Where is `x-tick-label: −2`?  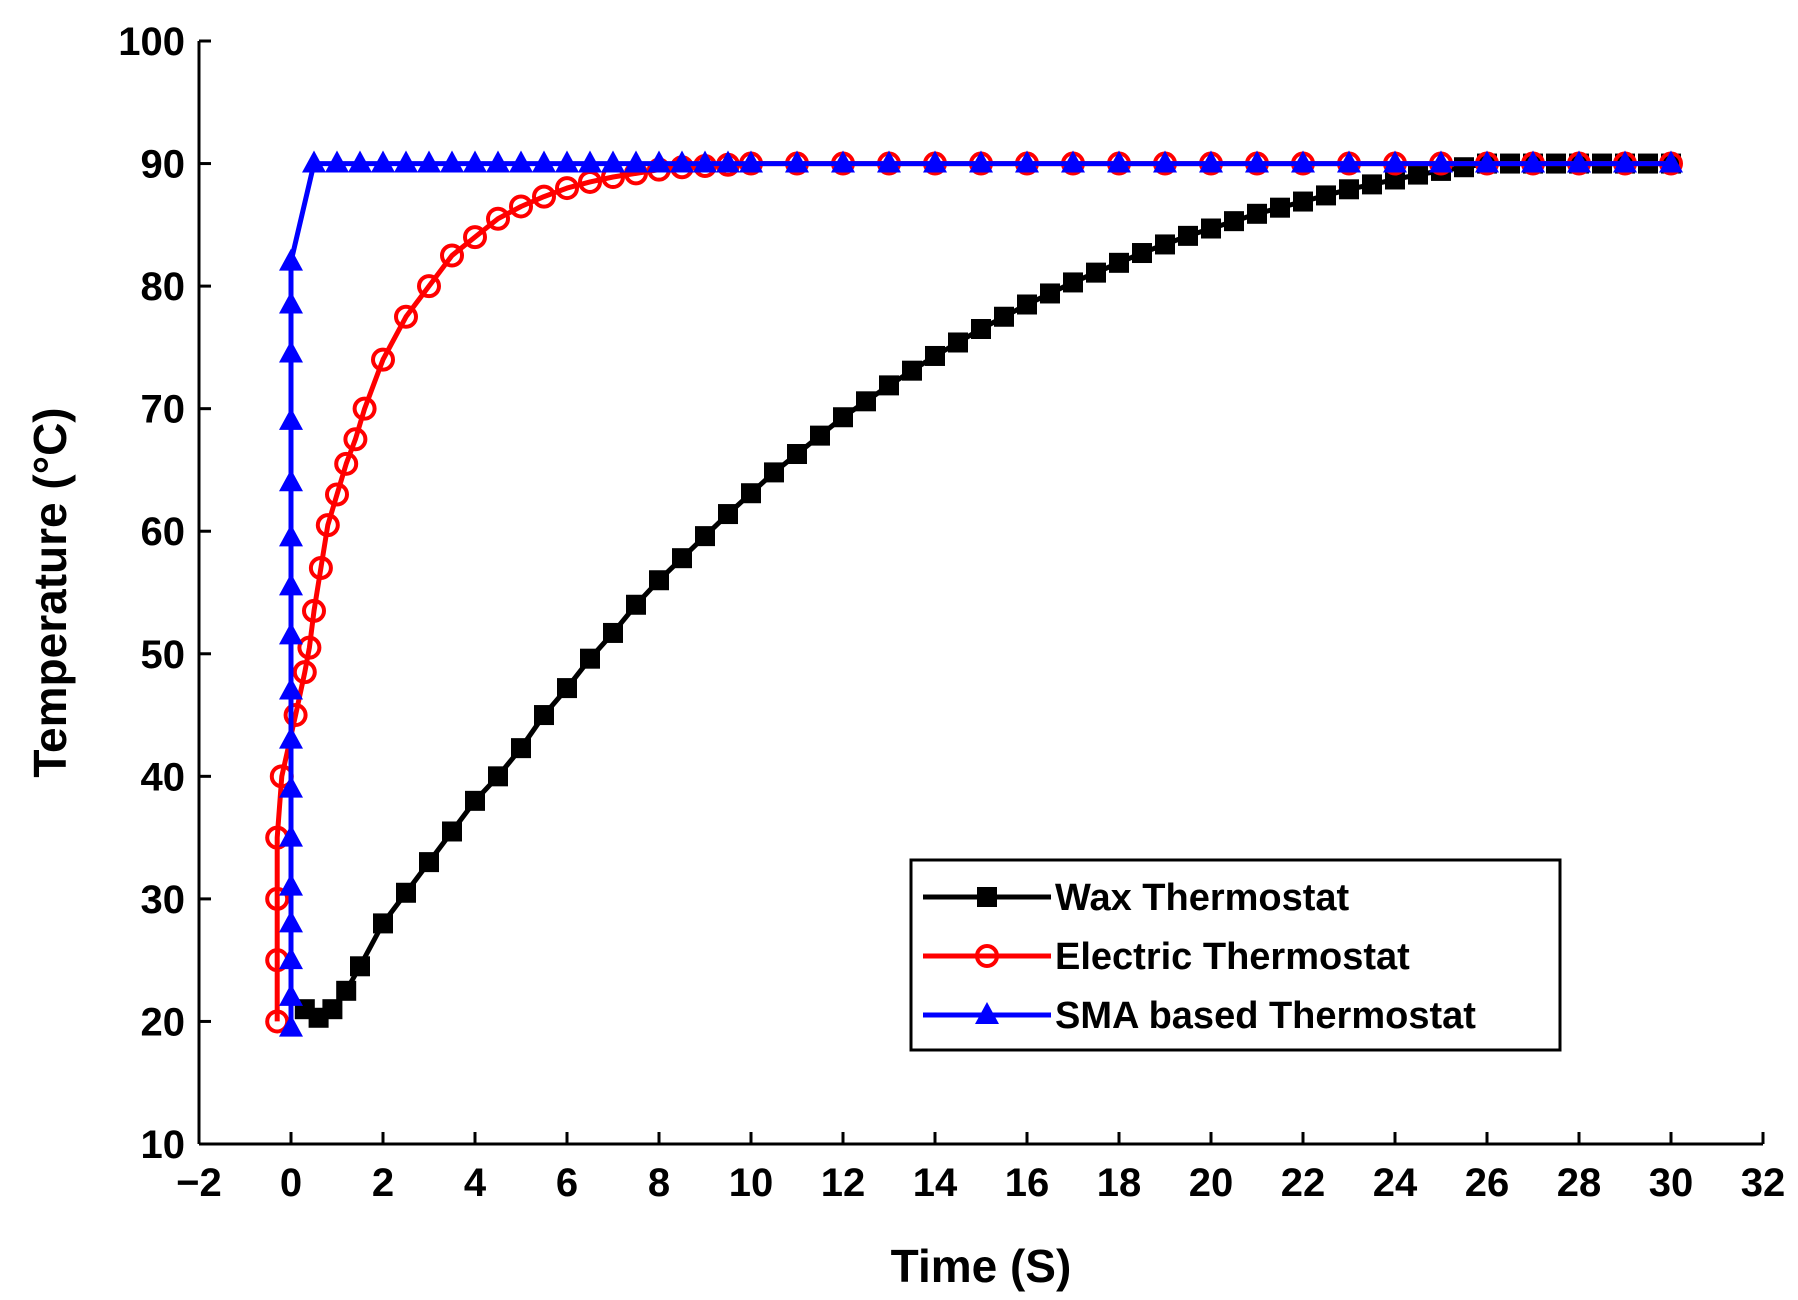 x-tick-label: −2 is located at coordinates (199, 1183).